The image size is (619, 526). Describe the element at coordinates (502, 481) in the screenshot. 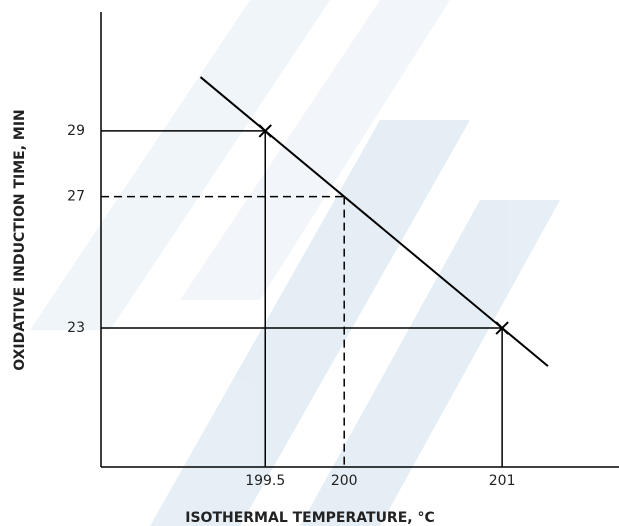

I see `x-tick-label: 201` at that location.